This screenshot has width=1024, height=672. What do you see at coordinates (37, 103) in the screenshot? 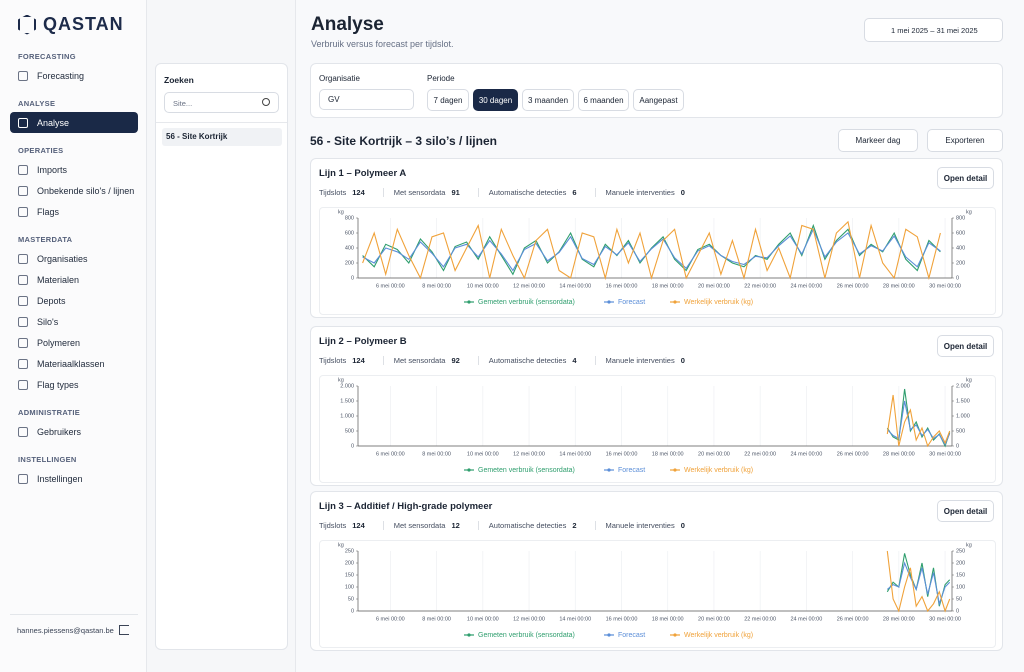
I see `nav-section-title: ANALYSE` at bounding box center [37, 103].